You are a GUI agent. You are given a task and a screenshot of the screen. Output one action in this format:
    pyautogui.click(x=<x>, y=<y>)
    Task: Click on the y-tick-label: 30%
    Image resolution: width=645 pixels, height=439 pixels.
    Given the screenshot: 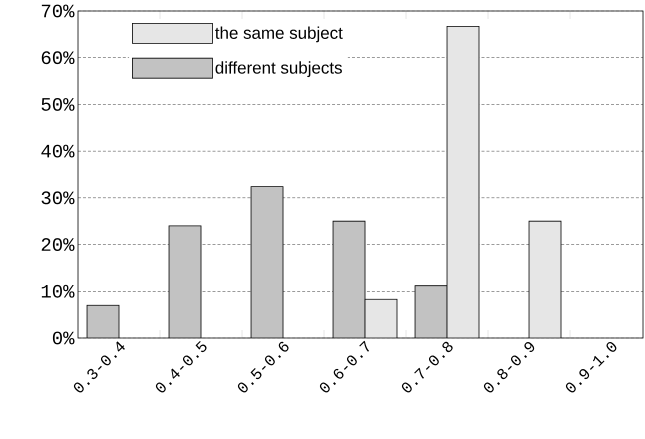 What is the action you would take?
    pyautogui.click(x=58, y=197)
    